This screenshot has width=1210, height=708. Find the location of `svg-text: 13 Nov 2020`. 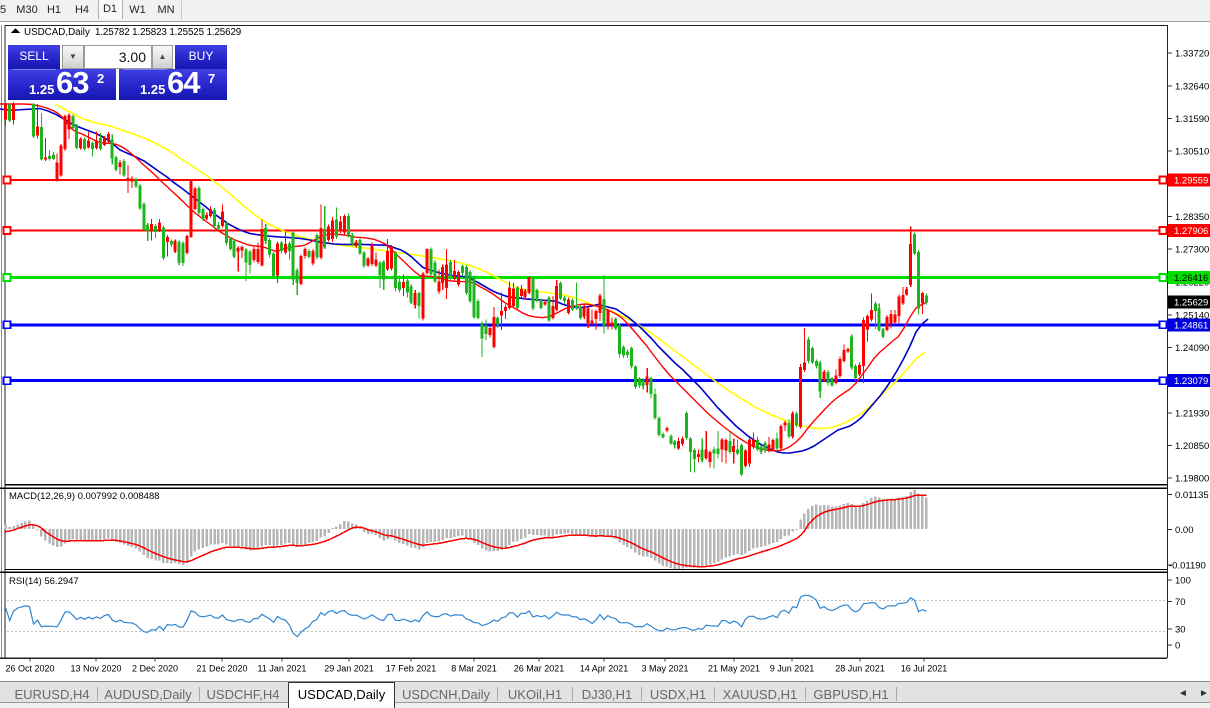

svg-text: 13 Nov 2020 is located at coordinates (95, 669).